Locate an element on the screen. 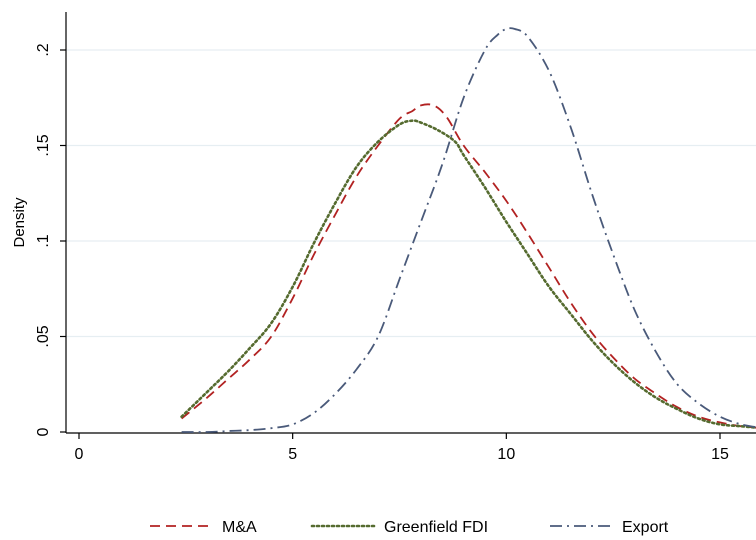  legend-item: M&A is located at coordinates (203, 527).